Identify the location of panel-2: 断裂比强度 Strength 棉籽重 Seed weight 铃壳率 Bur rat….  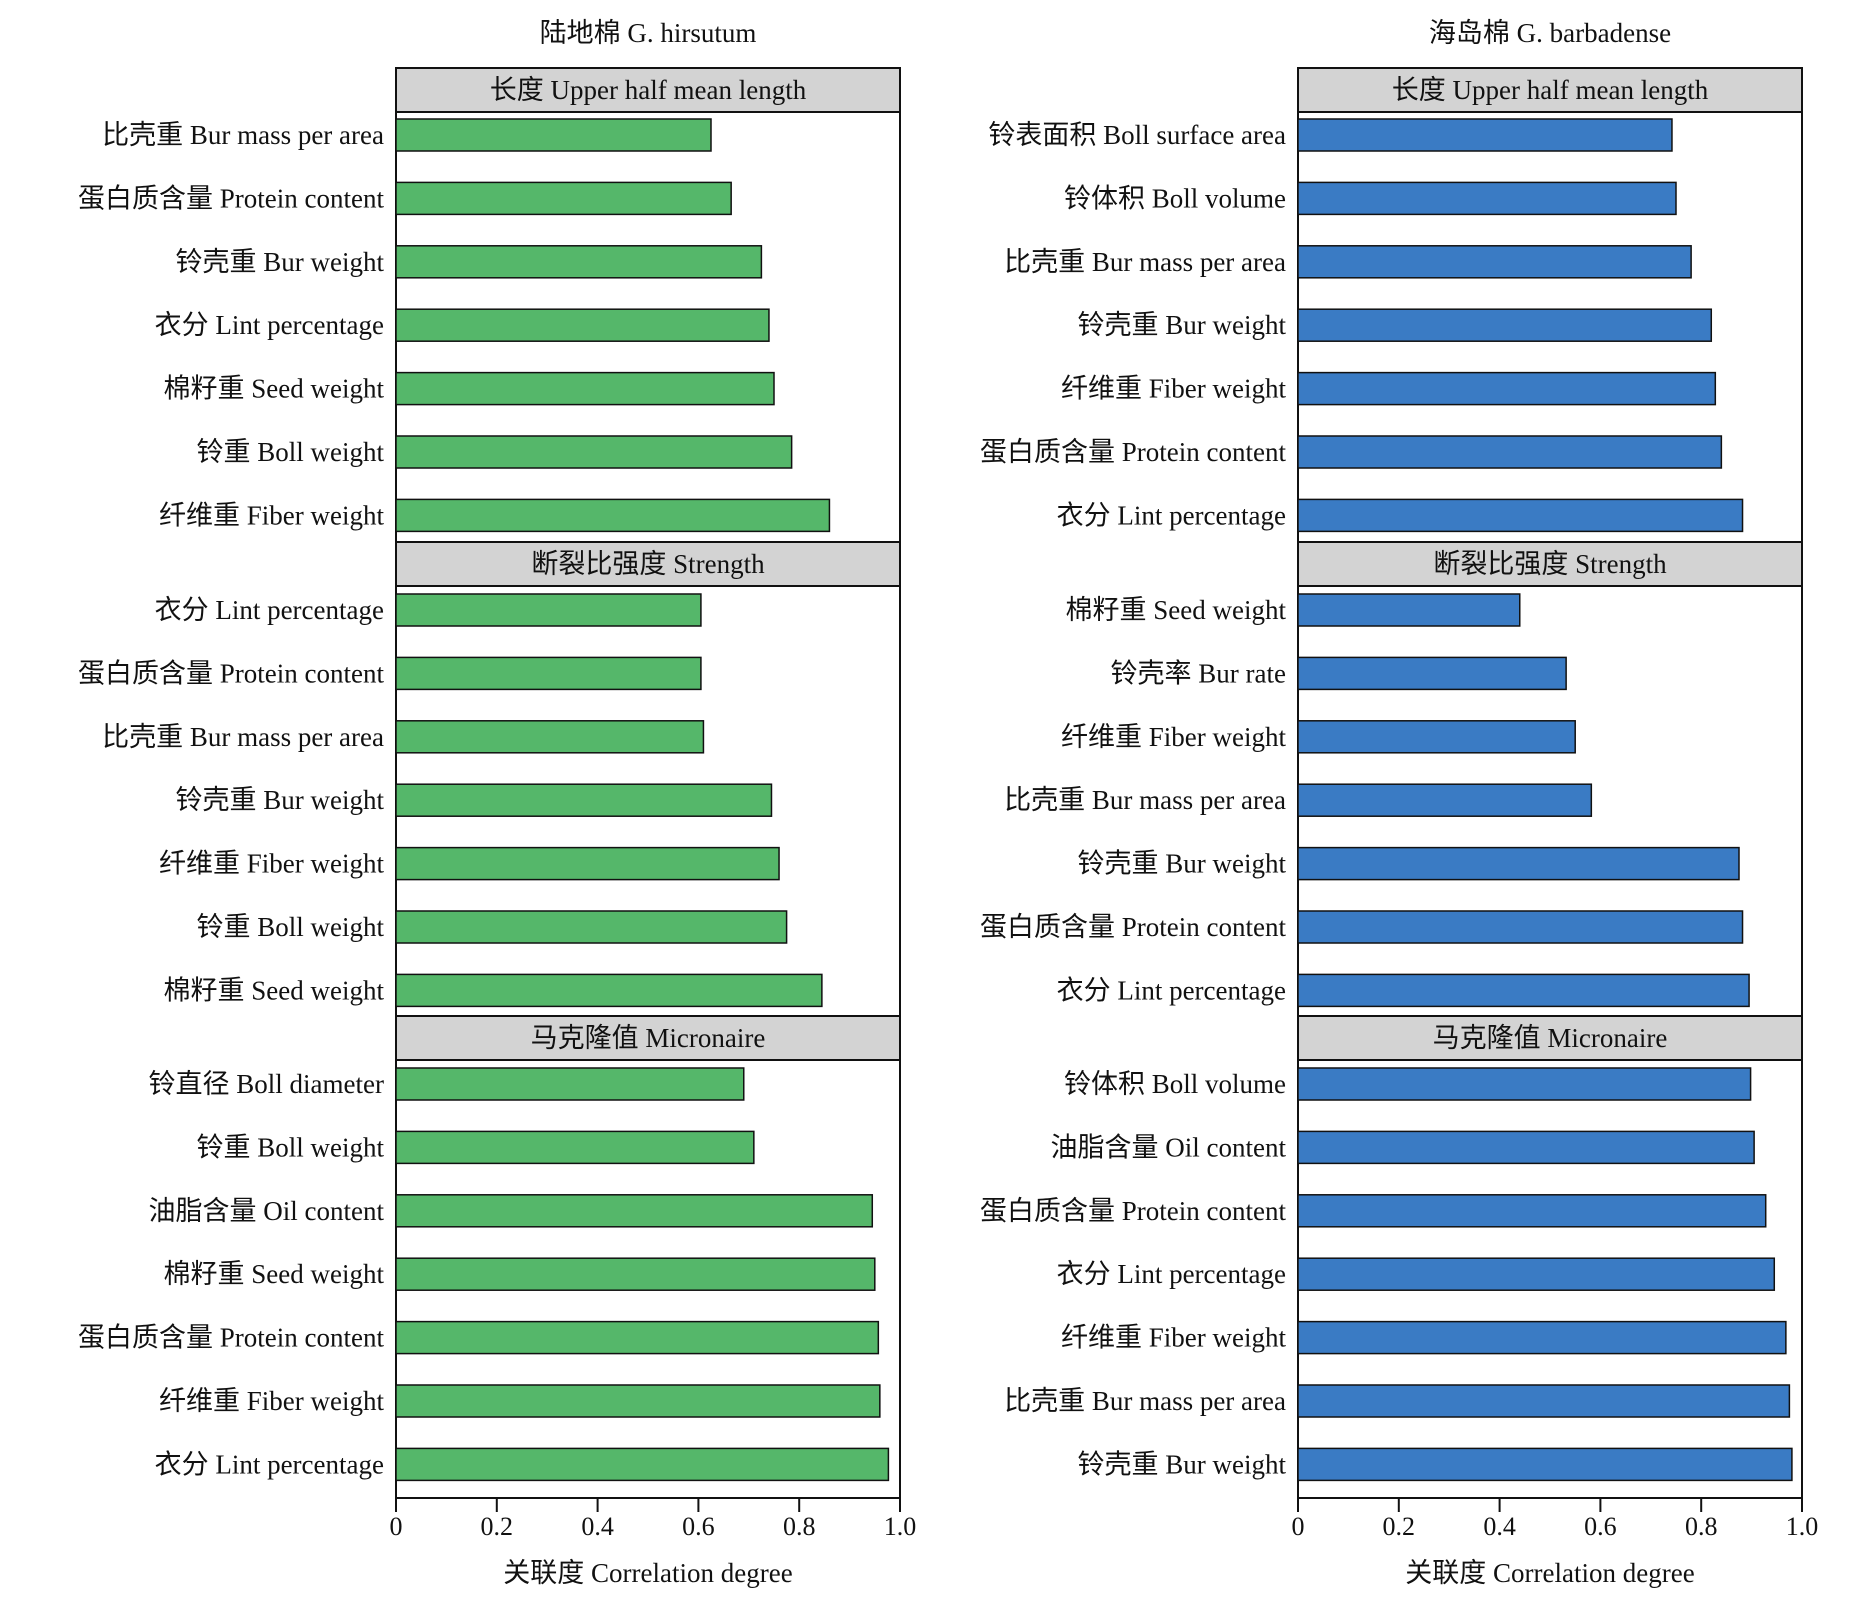
(1391, 779).